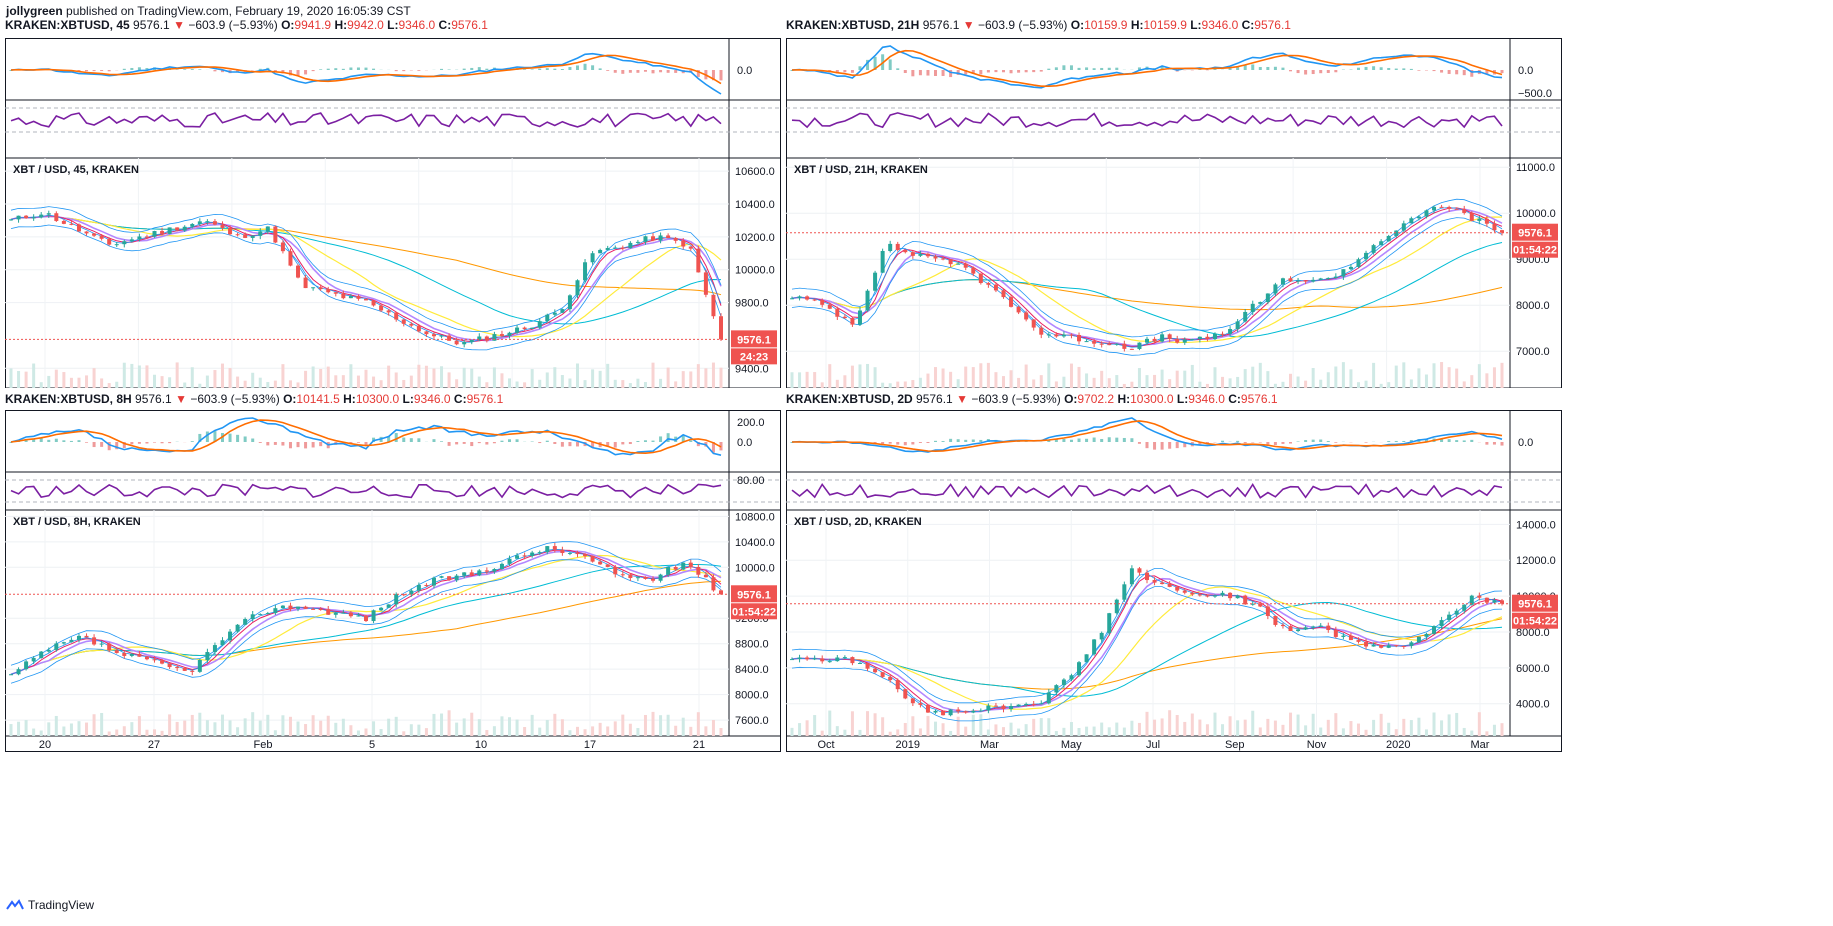 This screenshot has width=1833, height=926. Describe the element at coordinates (1153, 745) in the screenshot. I see `time-tick: Jul` at that location.